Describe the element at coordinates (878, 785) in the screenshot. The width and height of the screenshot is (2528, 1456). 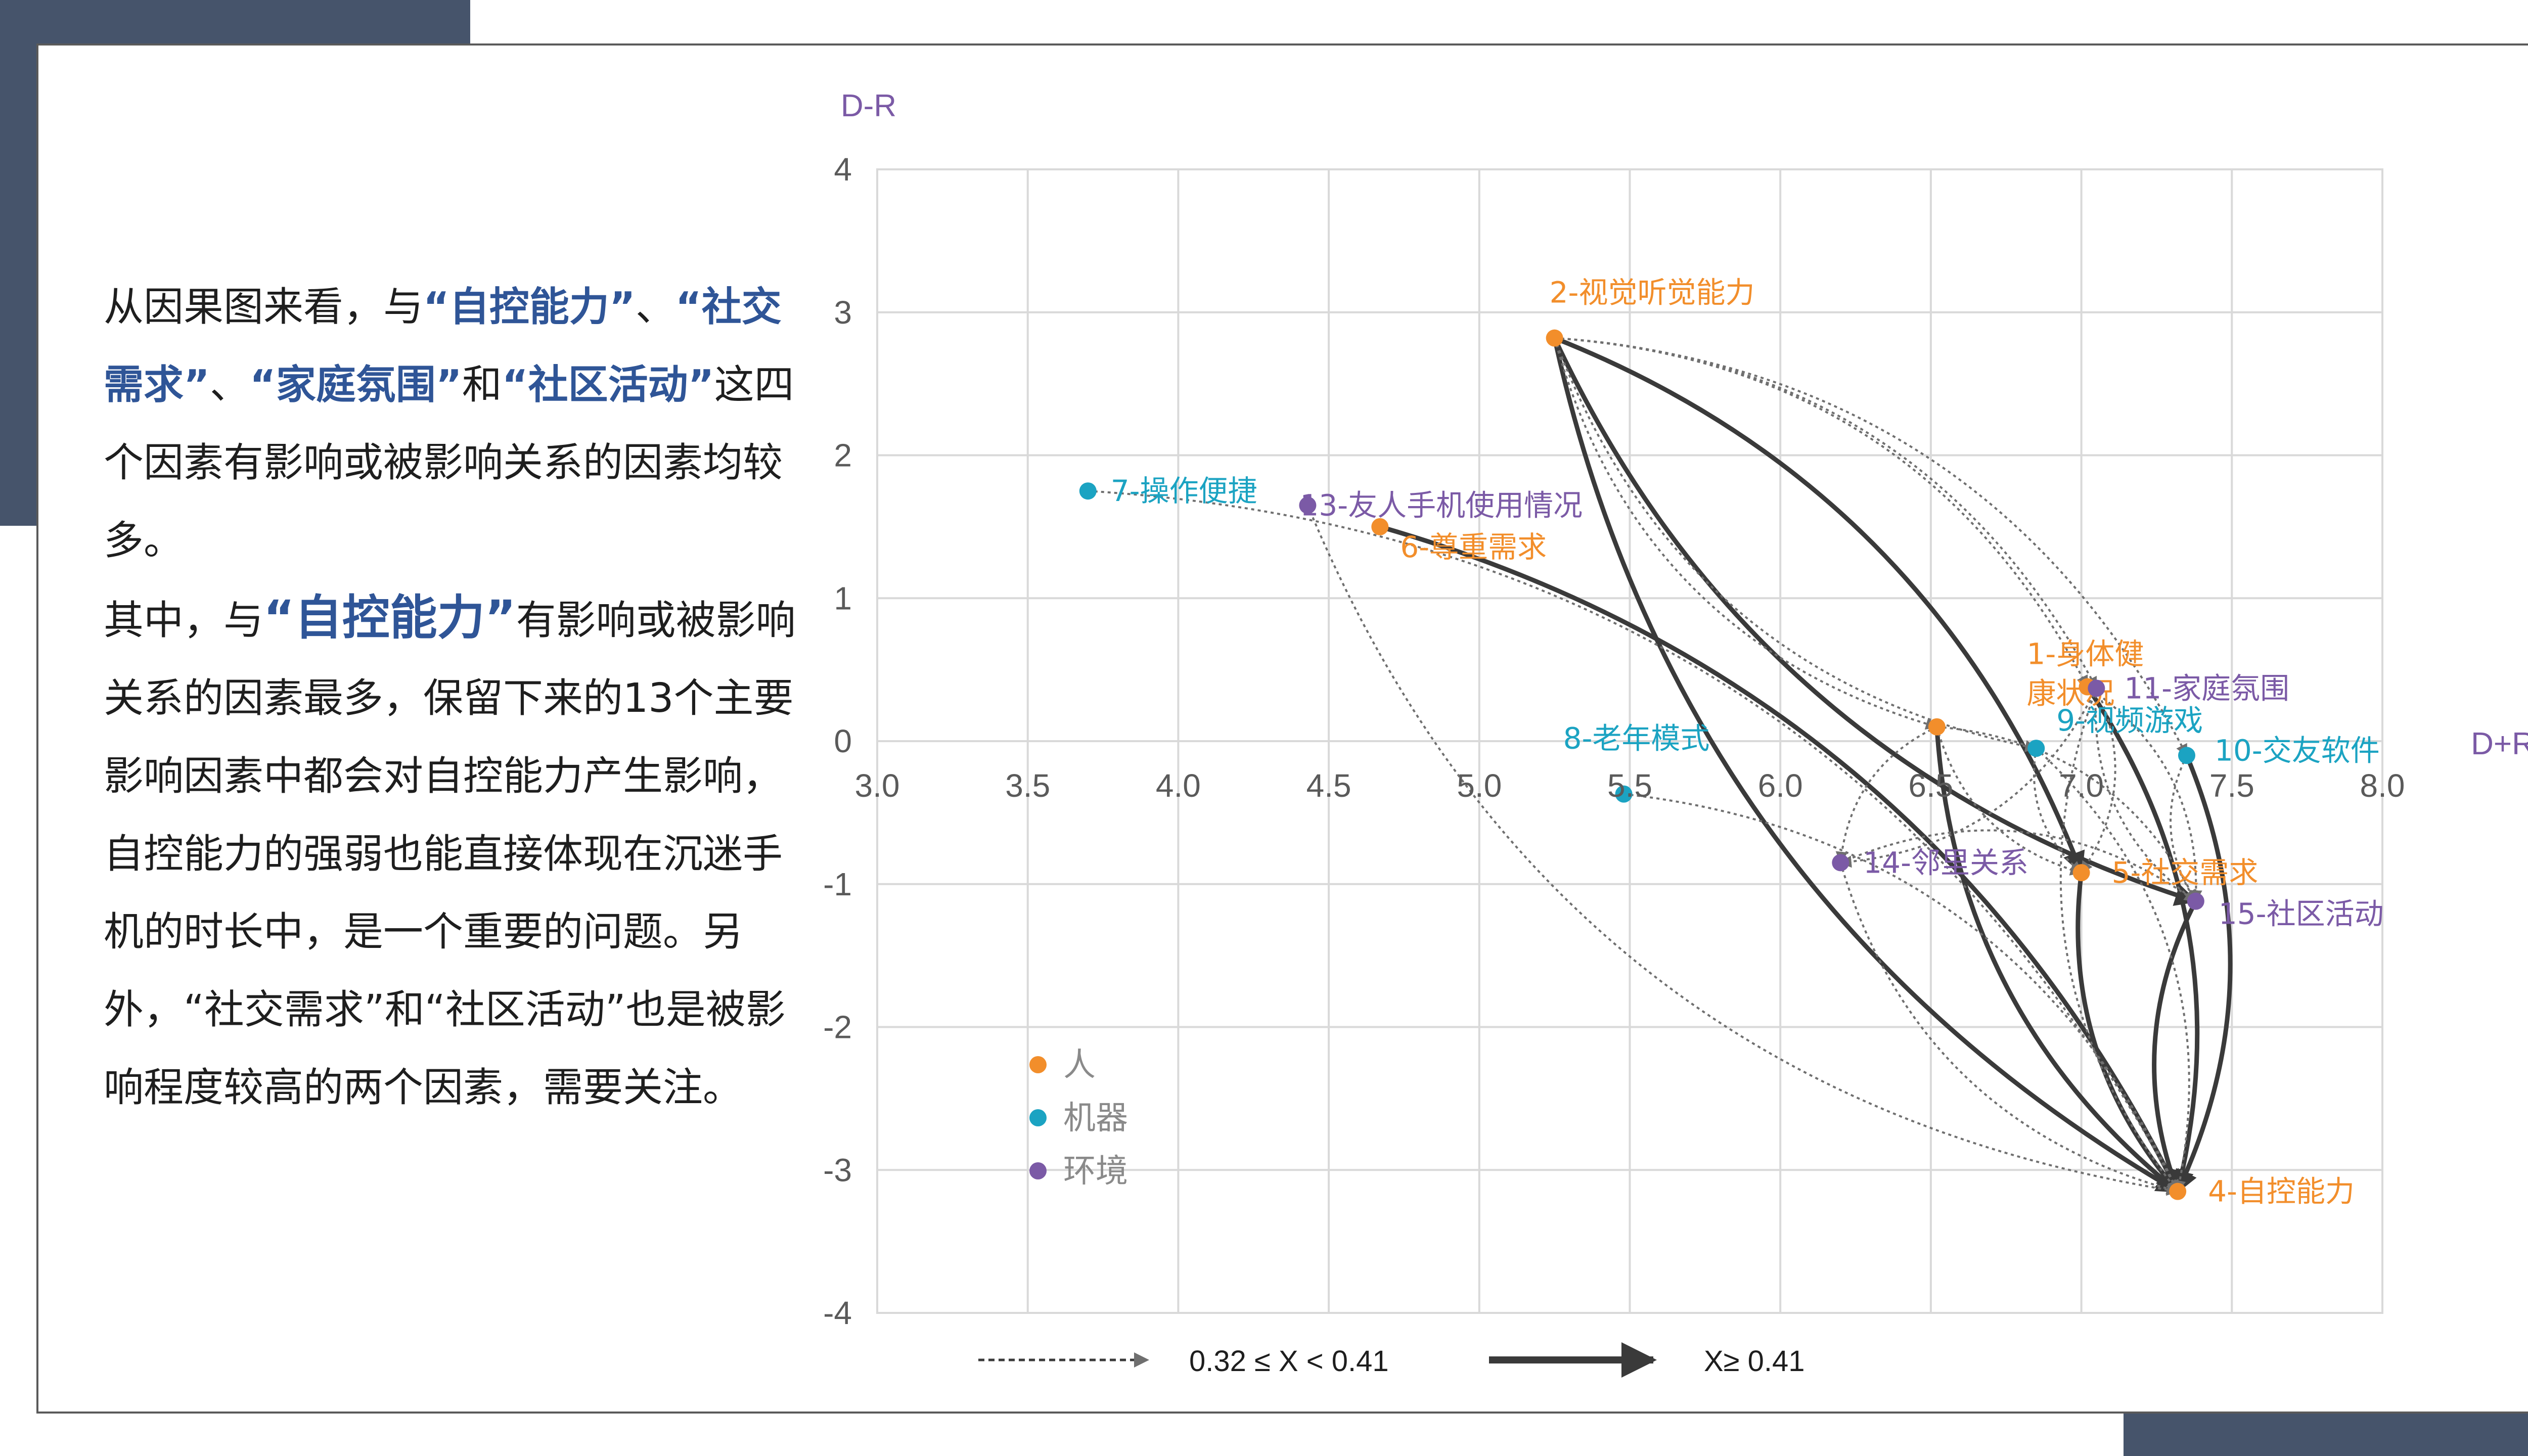
I see `x-tick-label: 3.0` at that location.